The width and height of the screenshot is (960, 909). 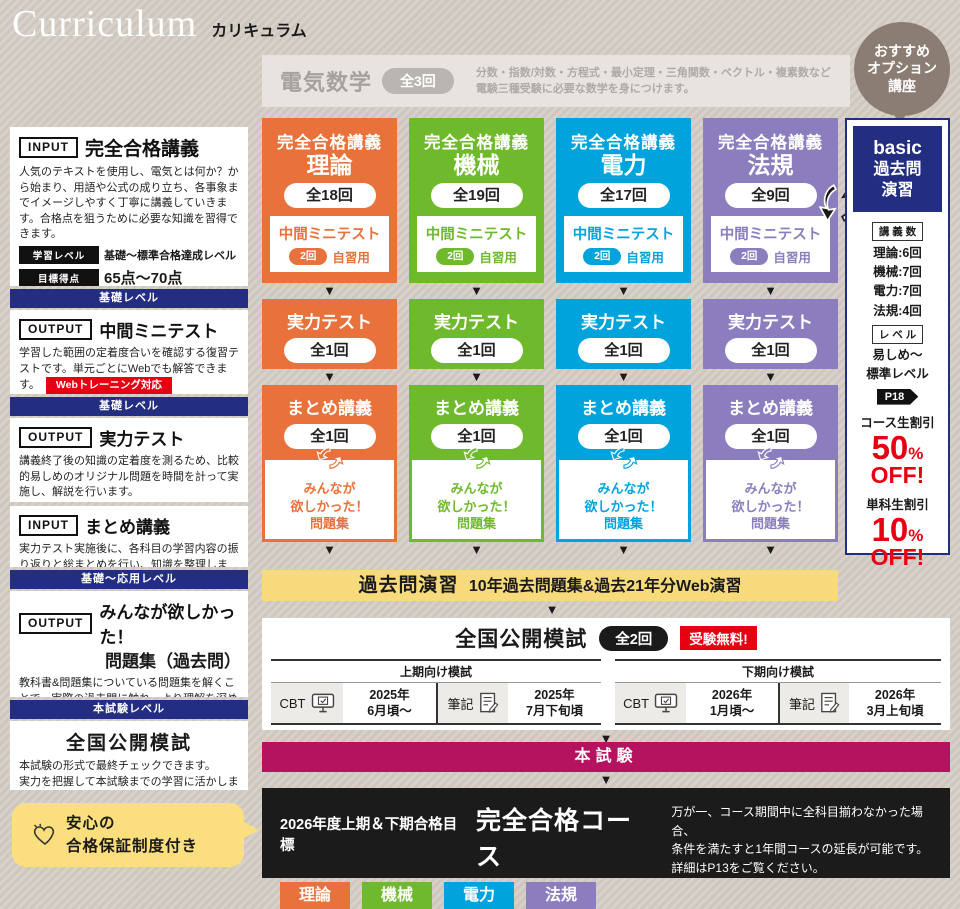 I want to click on level-value: 易しめ〜 標準レベル, so click(x=897, y=364).